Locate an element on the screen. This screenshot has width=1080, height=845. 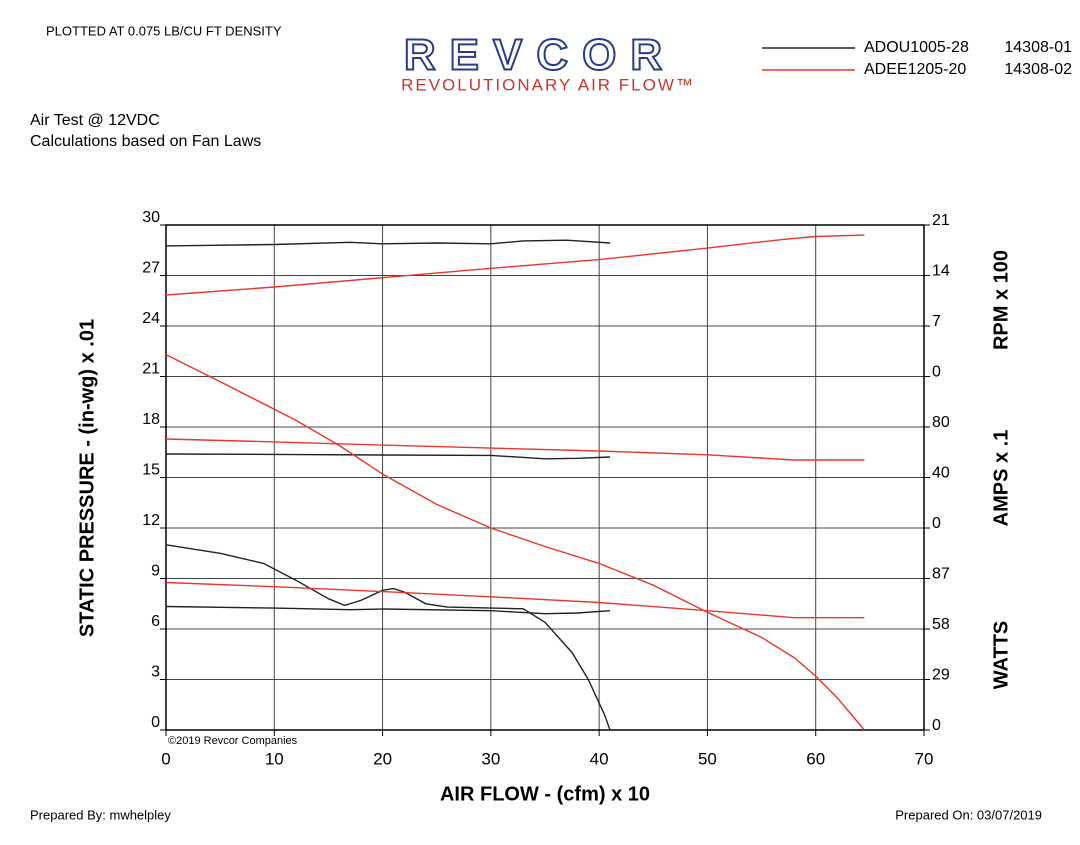
legend-name: ADOU1005-28 is located at coordinates (916, 47).